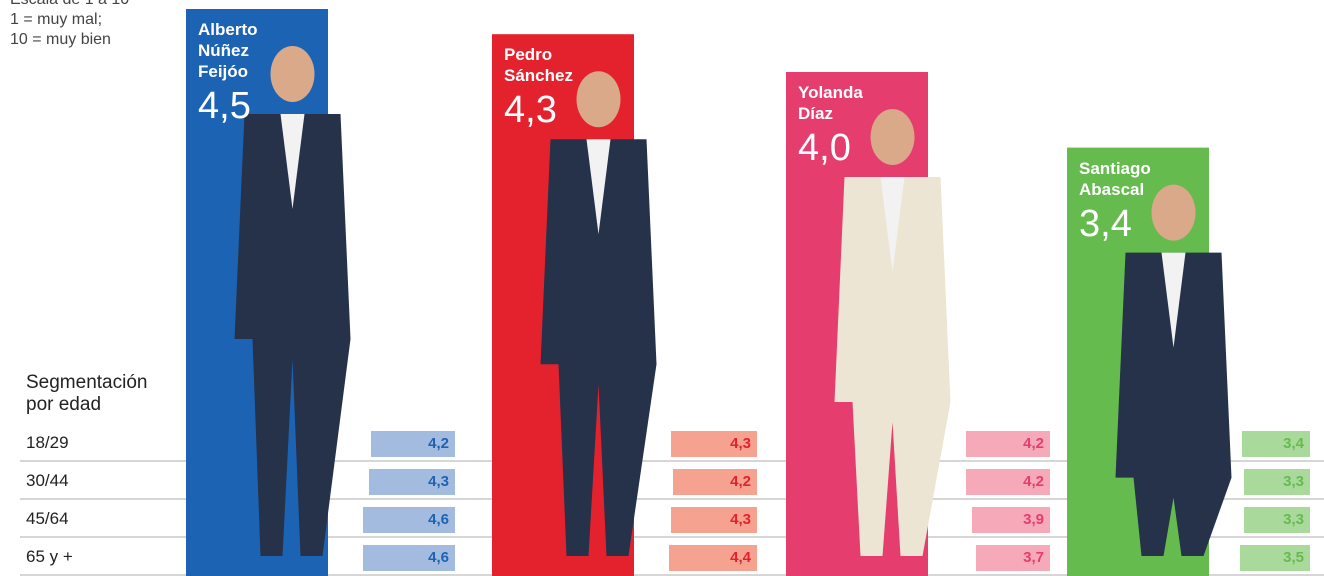 This screenshot has width=1324, height=576. What do you see at coordinates (1293, 443) in the screenshot?
I see `segment-value-label: 3,4` at bounding box center [1293, 443].